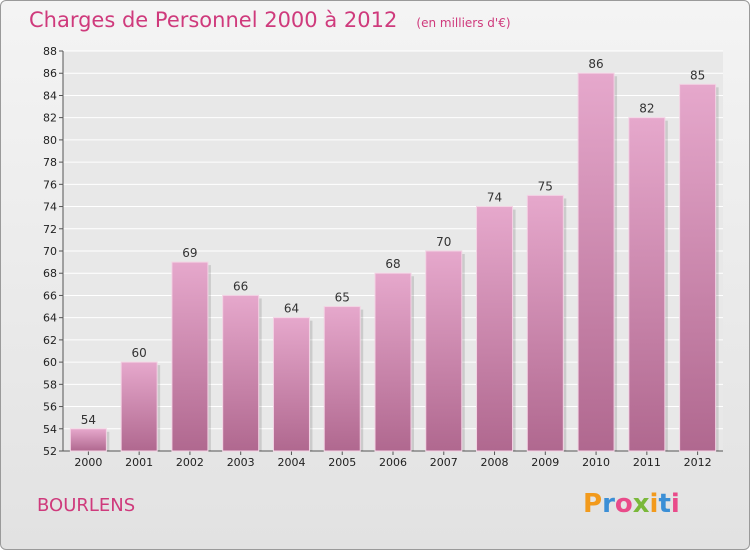  I want to click on chart-title: Charges de Personnel 2000 à 2012, so click(213, 20).